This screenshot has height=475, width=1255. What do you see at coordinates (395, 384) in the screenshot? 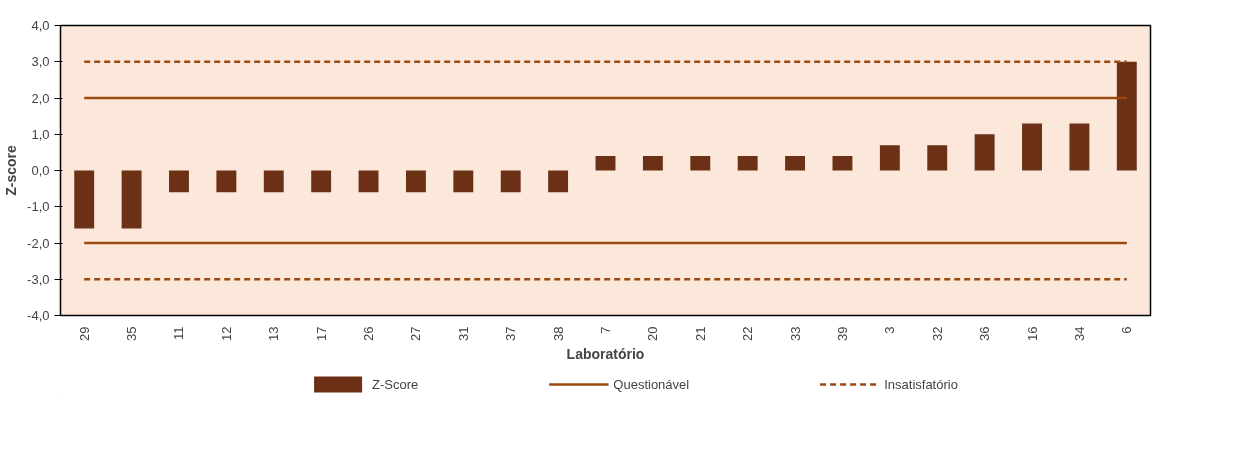
I see `legend-label: Z-Score` at bounding box center [395, 384].